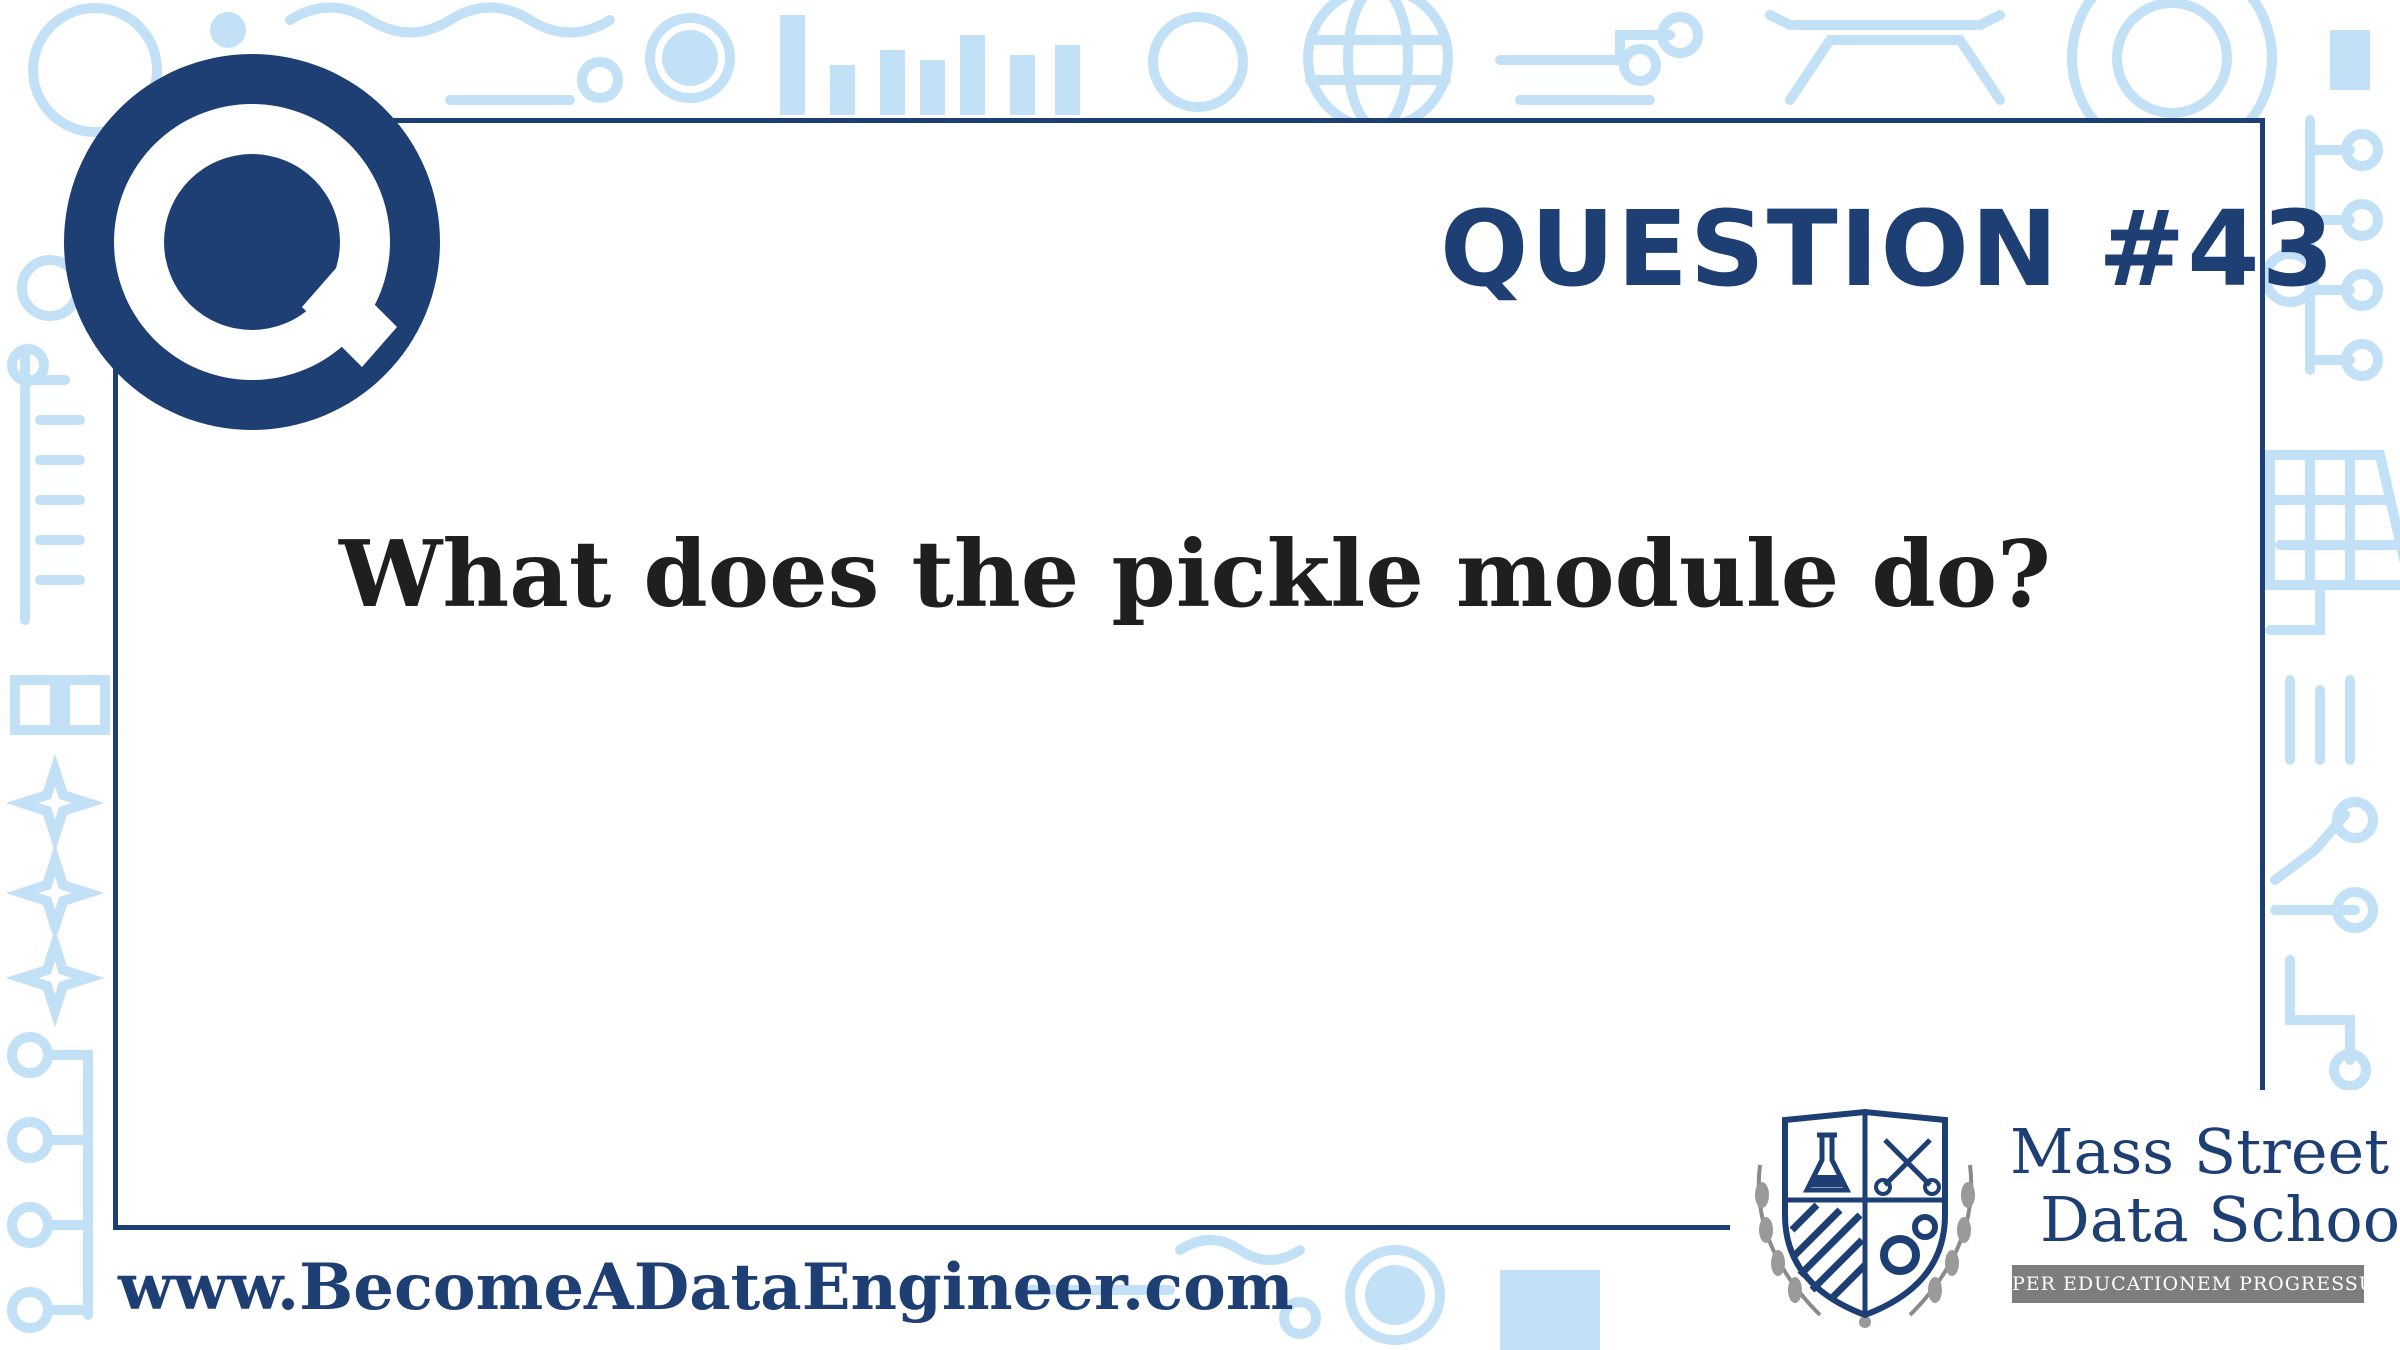 Image resolution: width=2400 pixels, height=1350 pixels. Describe the element at coordinates (1865, 1218) in the screenshot. I see `school-crest-icon` at that location.